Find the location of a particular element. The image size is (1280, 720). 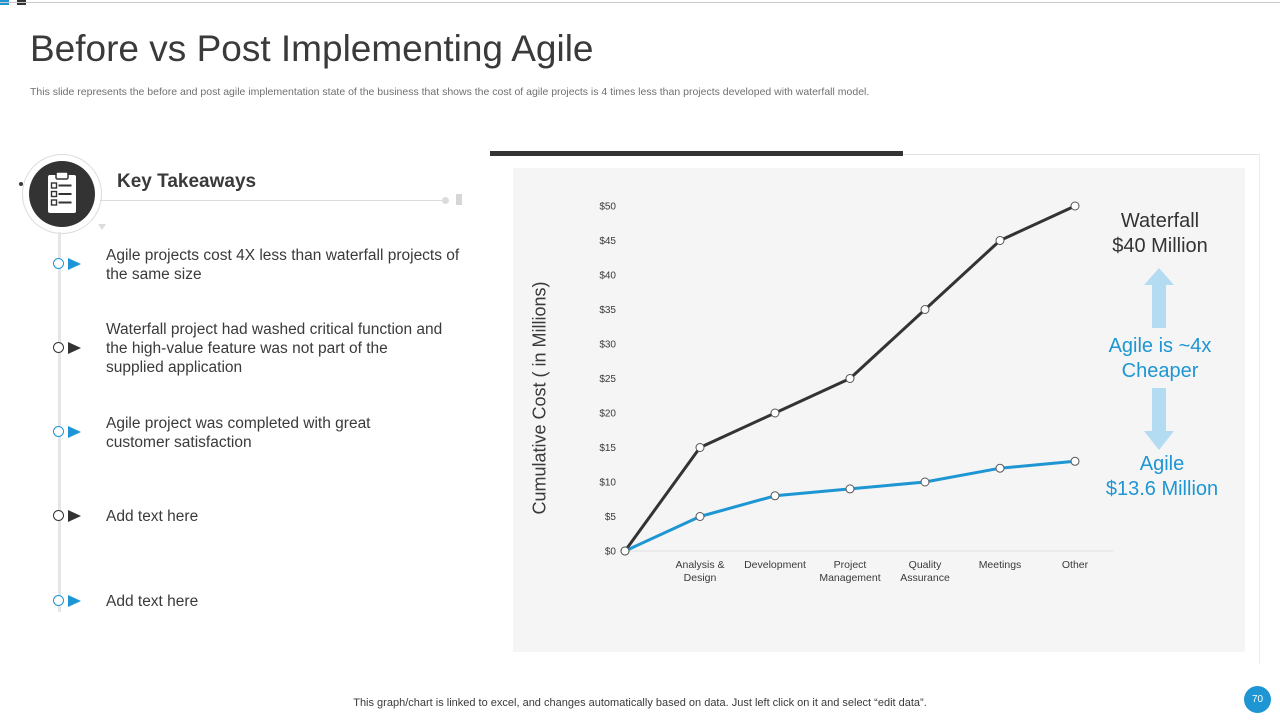

takeaways-line-end-dot is located at coordinates (445, 200).